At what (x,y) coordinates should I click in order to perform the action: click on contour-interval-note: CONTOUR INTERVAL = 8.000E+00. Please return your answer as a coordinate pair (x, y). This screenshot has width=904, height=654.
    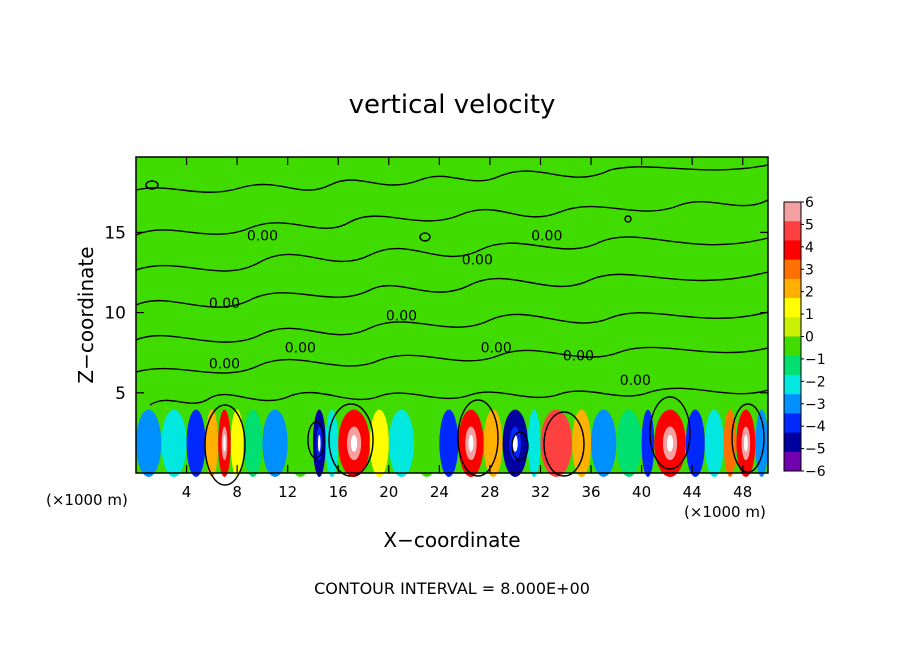
    Looking at the image, I should click on (452, 588).